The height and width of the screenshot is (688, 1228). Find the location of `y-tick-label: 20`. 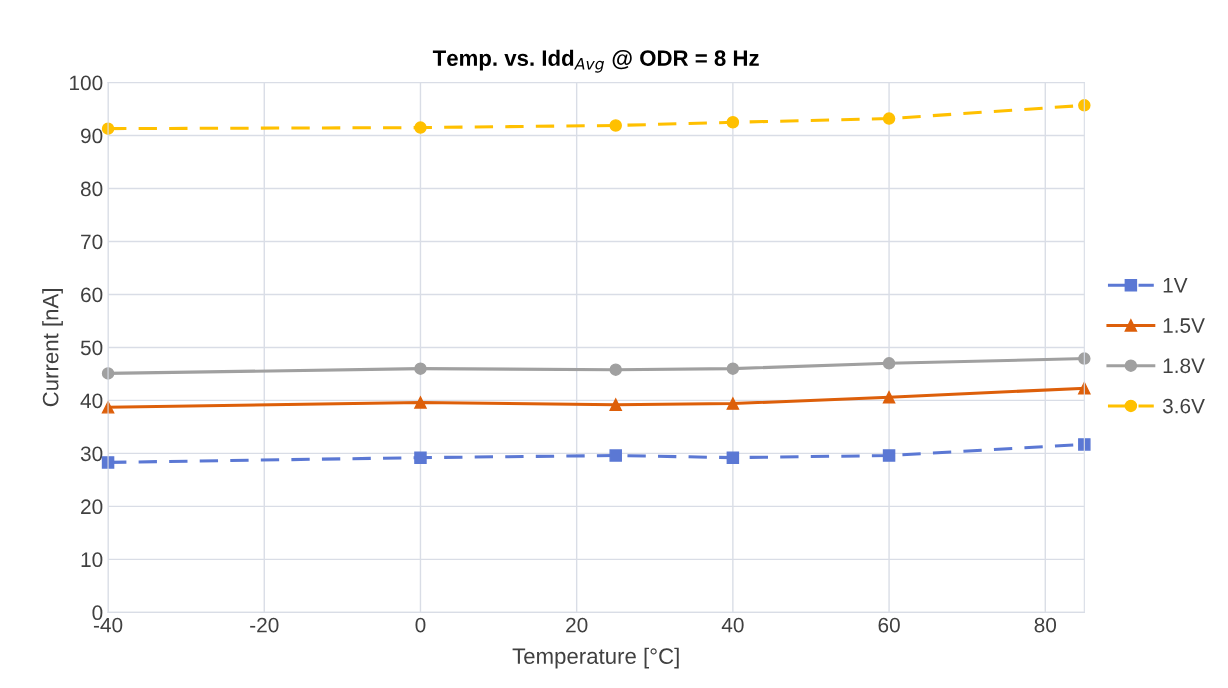

y-tick-label: 20 is located at coordinates (92, 507).